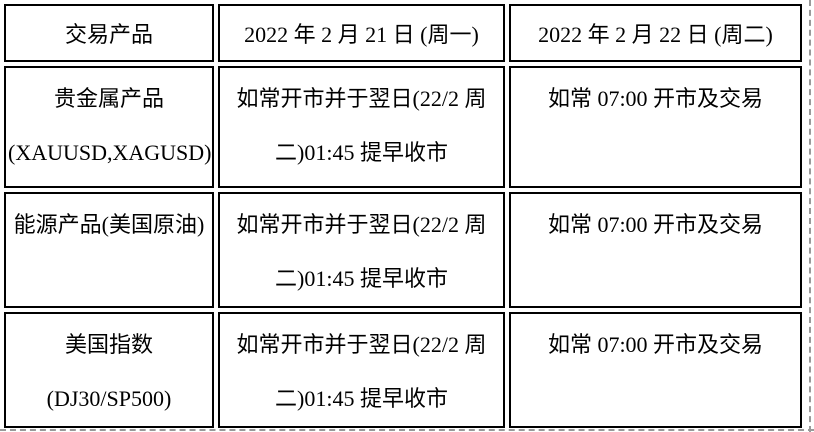 The width and height of the screenshot is (814, 432). Describe the element at coordinates (109, 33) in the screenshot. I see `header-cell-product: 交易产品` at that location.